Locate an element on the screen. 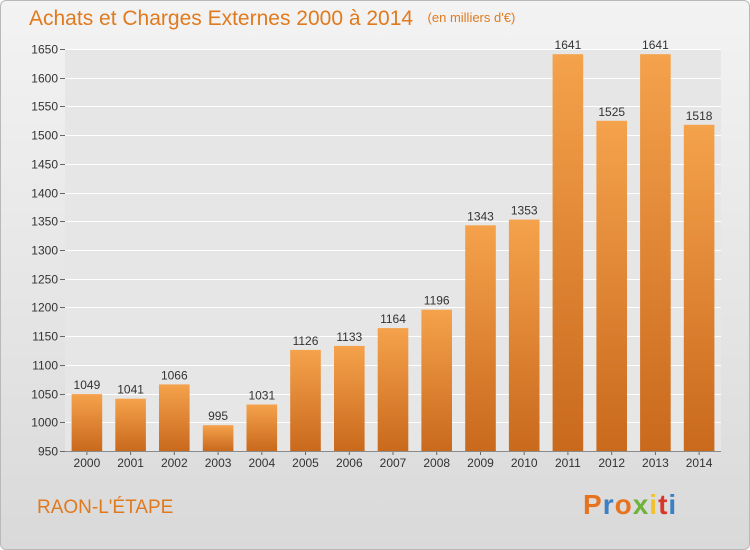 Image resolution: width=750 pixels, height=550 pixels. chart-unit: (en milliers d'€) is located at coordinates (471, 17).